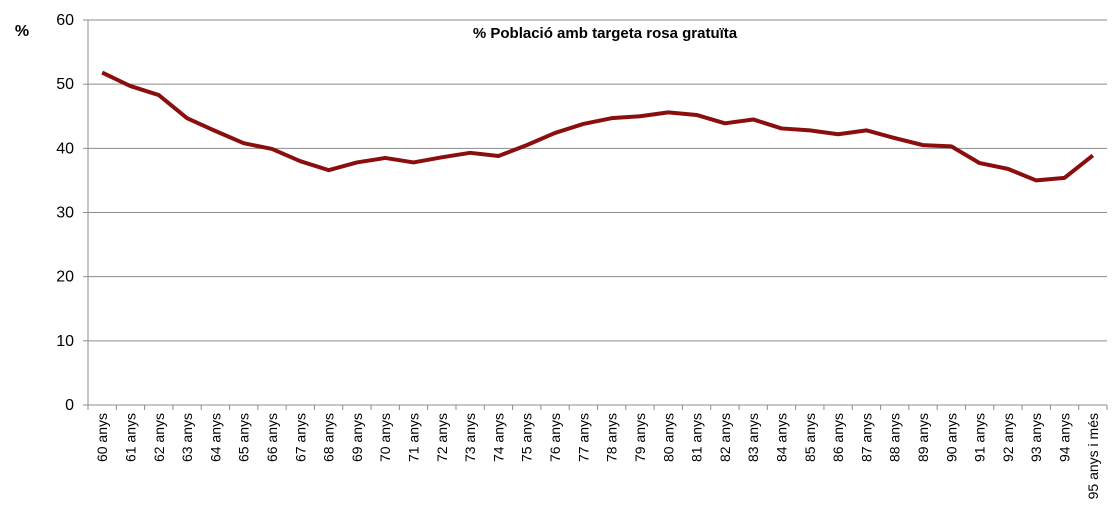 This screenshot has width=1115, height=531. Describe the element at coordinates (385, 437) in the screenshot. I see `x-tick-label: 70 anys` at that location.